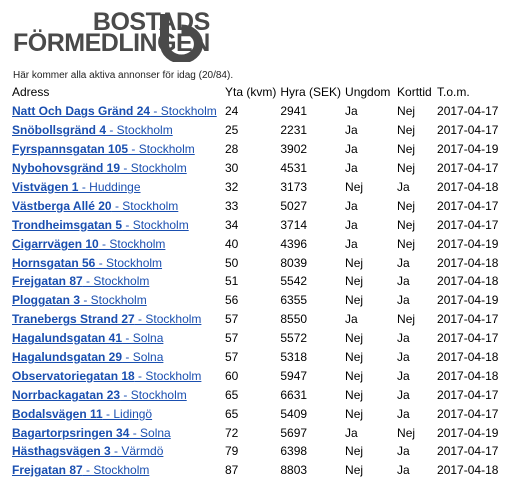 The image size is (528, 498). Describe the element at coordinates (137, 451) in the screenshot. I see `city-link: - Värmdö` at that location.